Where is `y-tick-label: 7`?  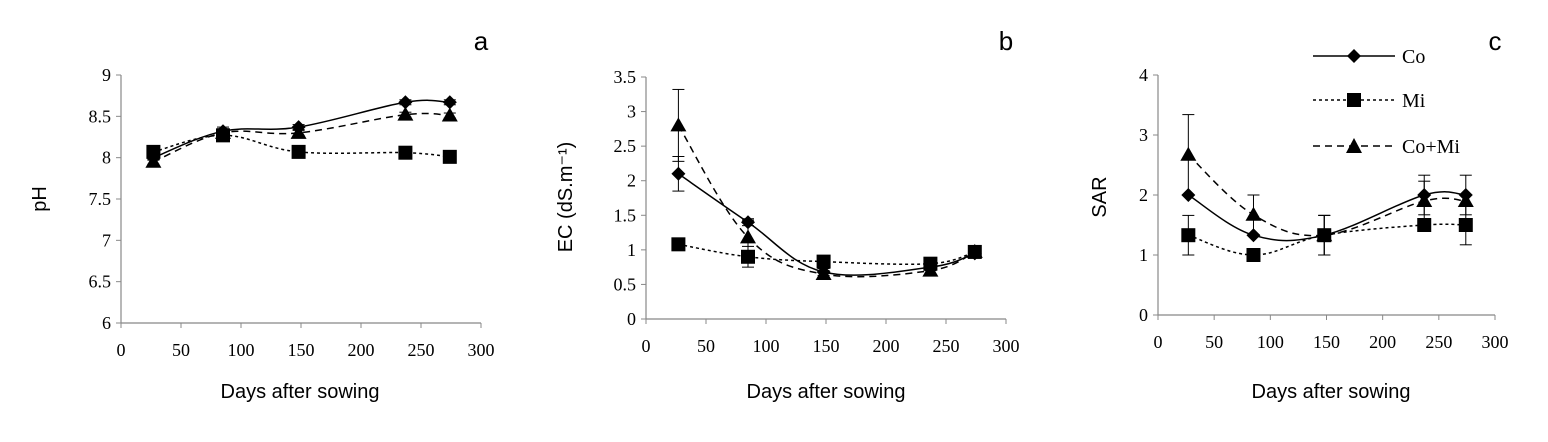
y-tick-label: 7 is located at coordinates (106, 240).